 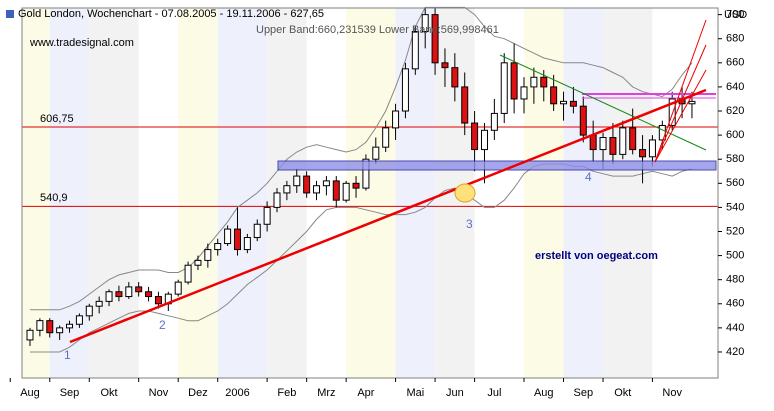 I want to click on x-tick-label: Aug, so click(x=544, y=393).